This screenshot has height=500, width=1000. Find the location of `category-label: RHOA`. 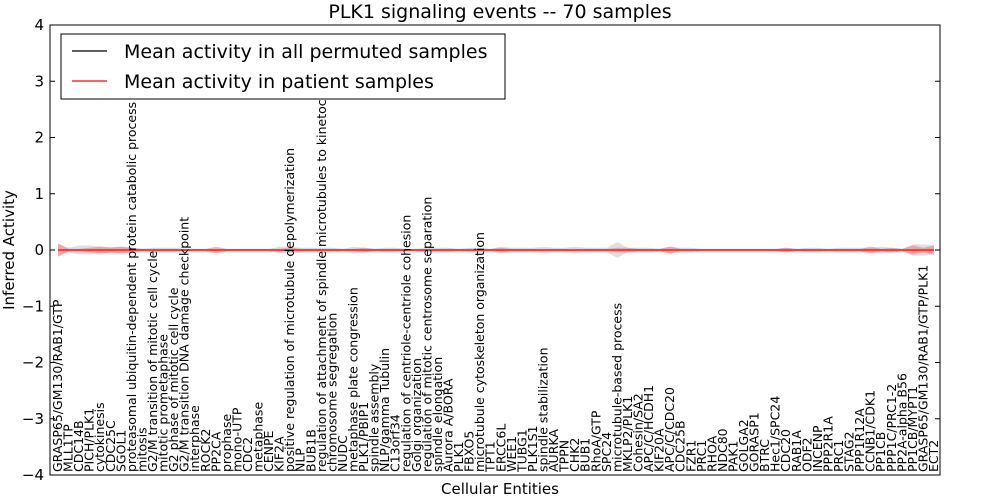

category-label: RHOA is located at coordinates (711, 453).